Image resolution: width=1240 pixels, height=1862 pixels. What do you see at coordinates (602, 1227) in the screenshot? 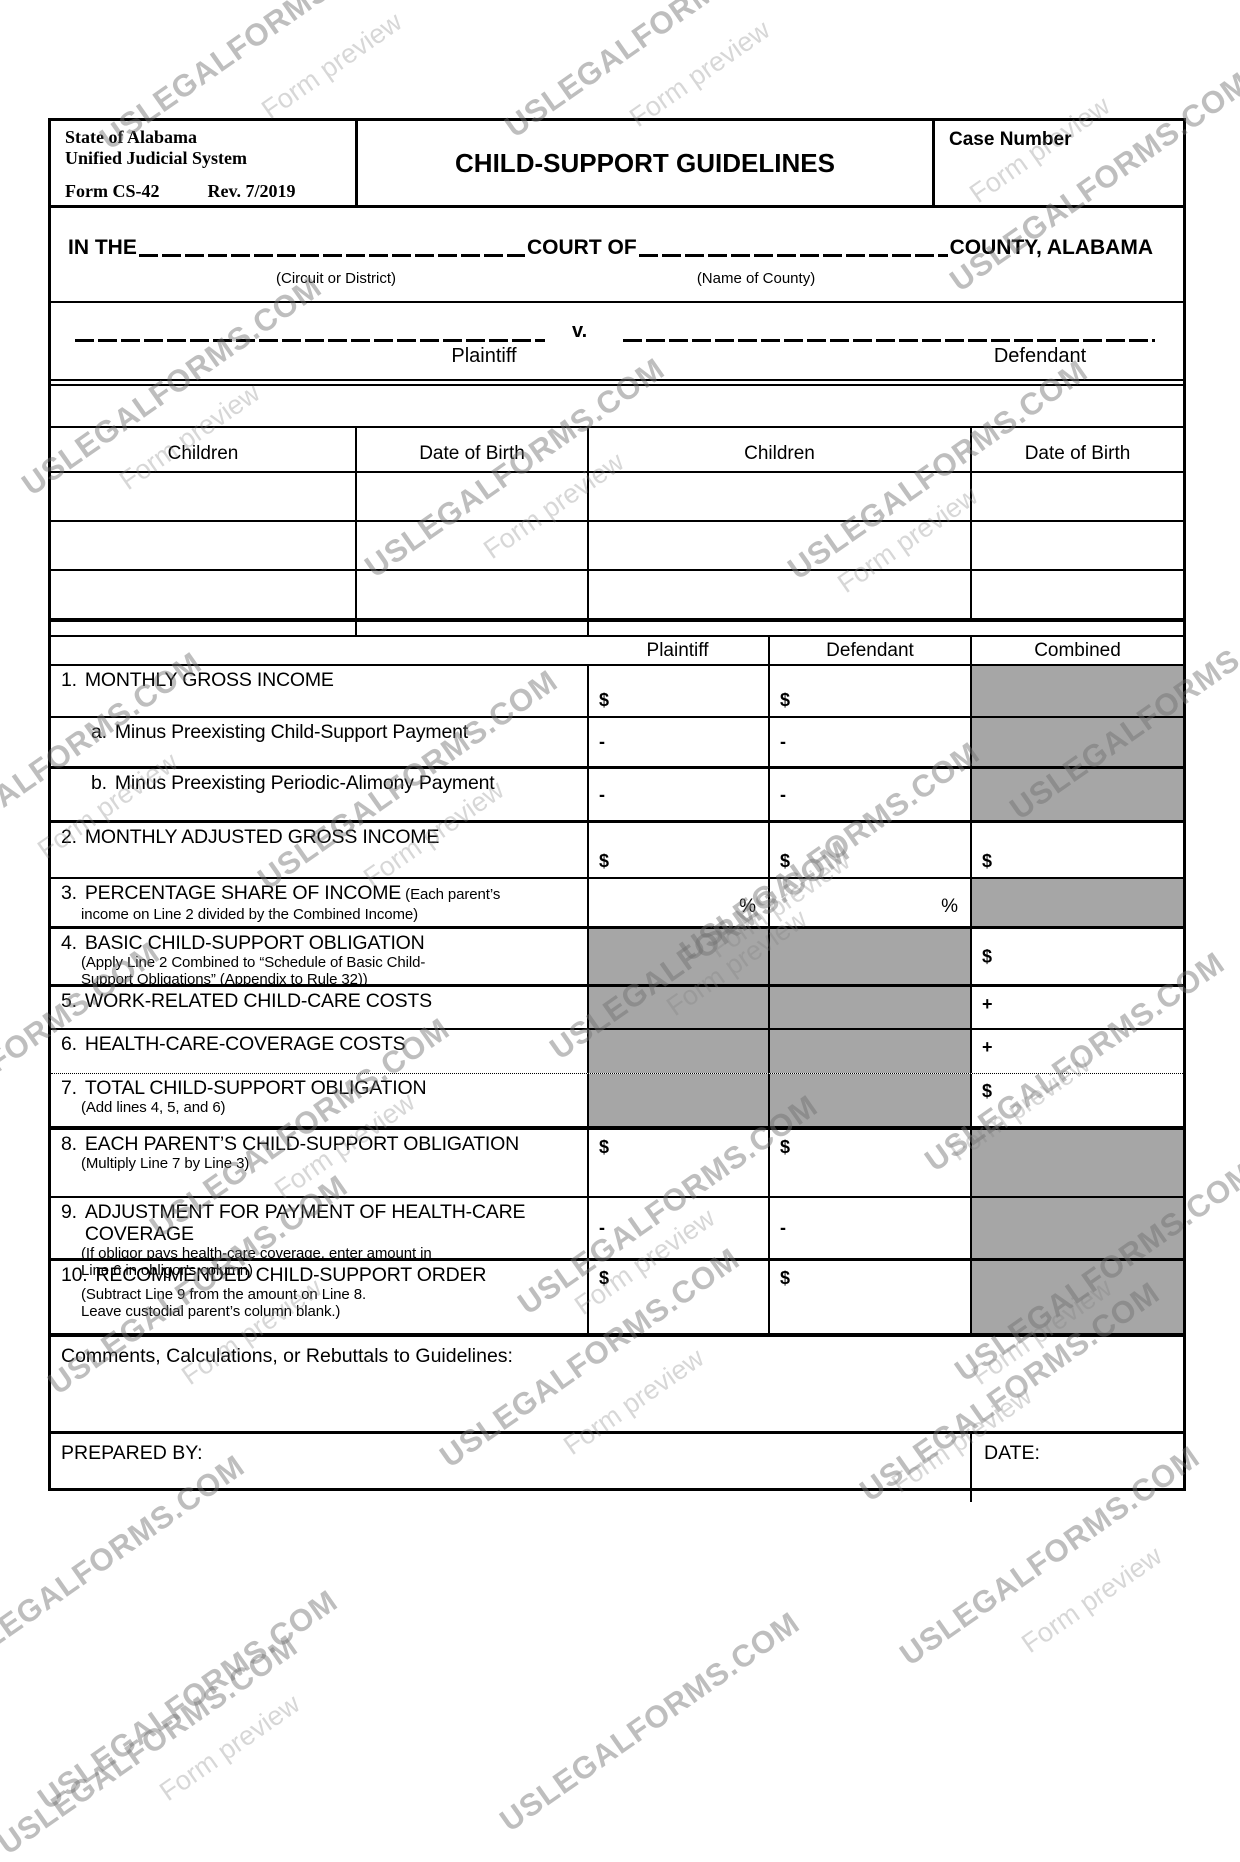
I see `row-9-plaintiff-symbol: -` at bounding box center [602, 1227].